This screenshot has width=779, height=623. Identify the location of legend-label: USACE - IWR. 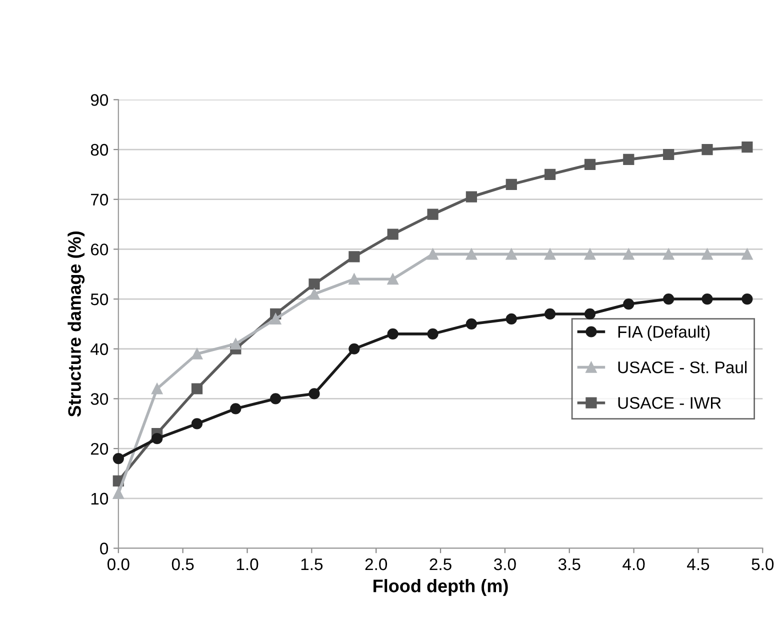
(669, 403).